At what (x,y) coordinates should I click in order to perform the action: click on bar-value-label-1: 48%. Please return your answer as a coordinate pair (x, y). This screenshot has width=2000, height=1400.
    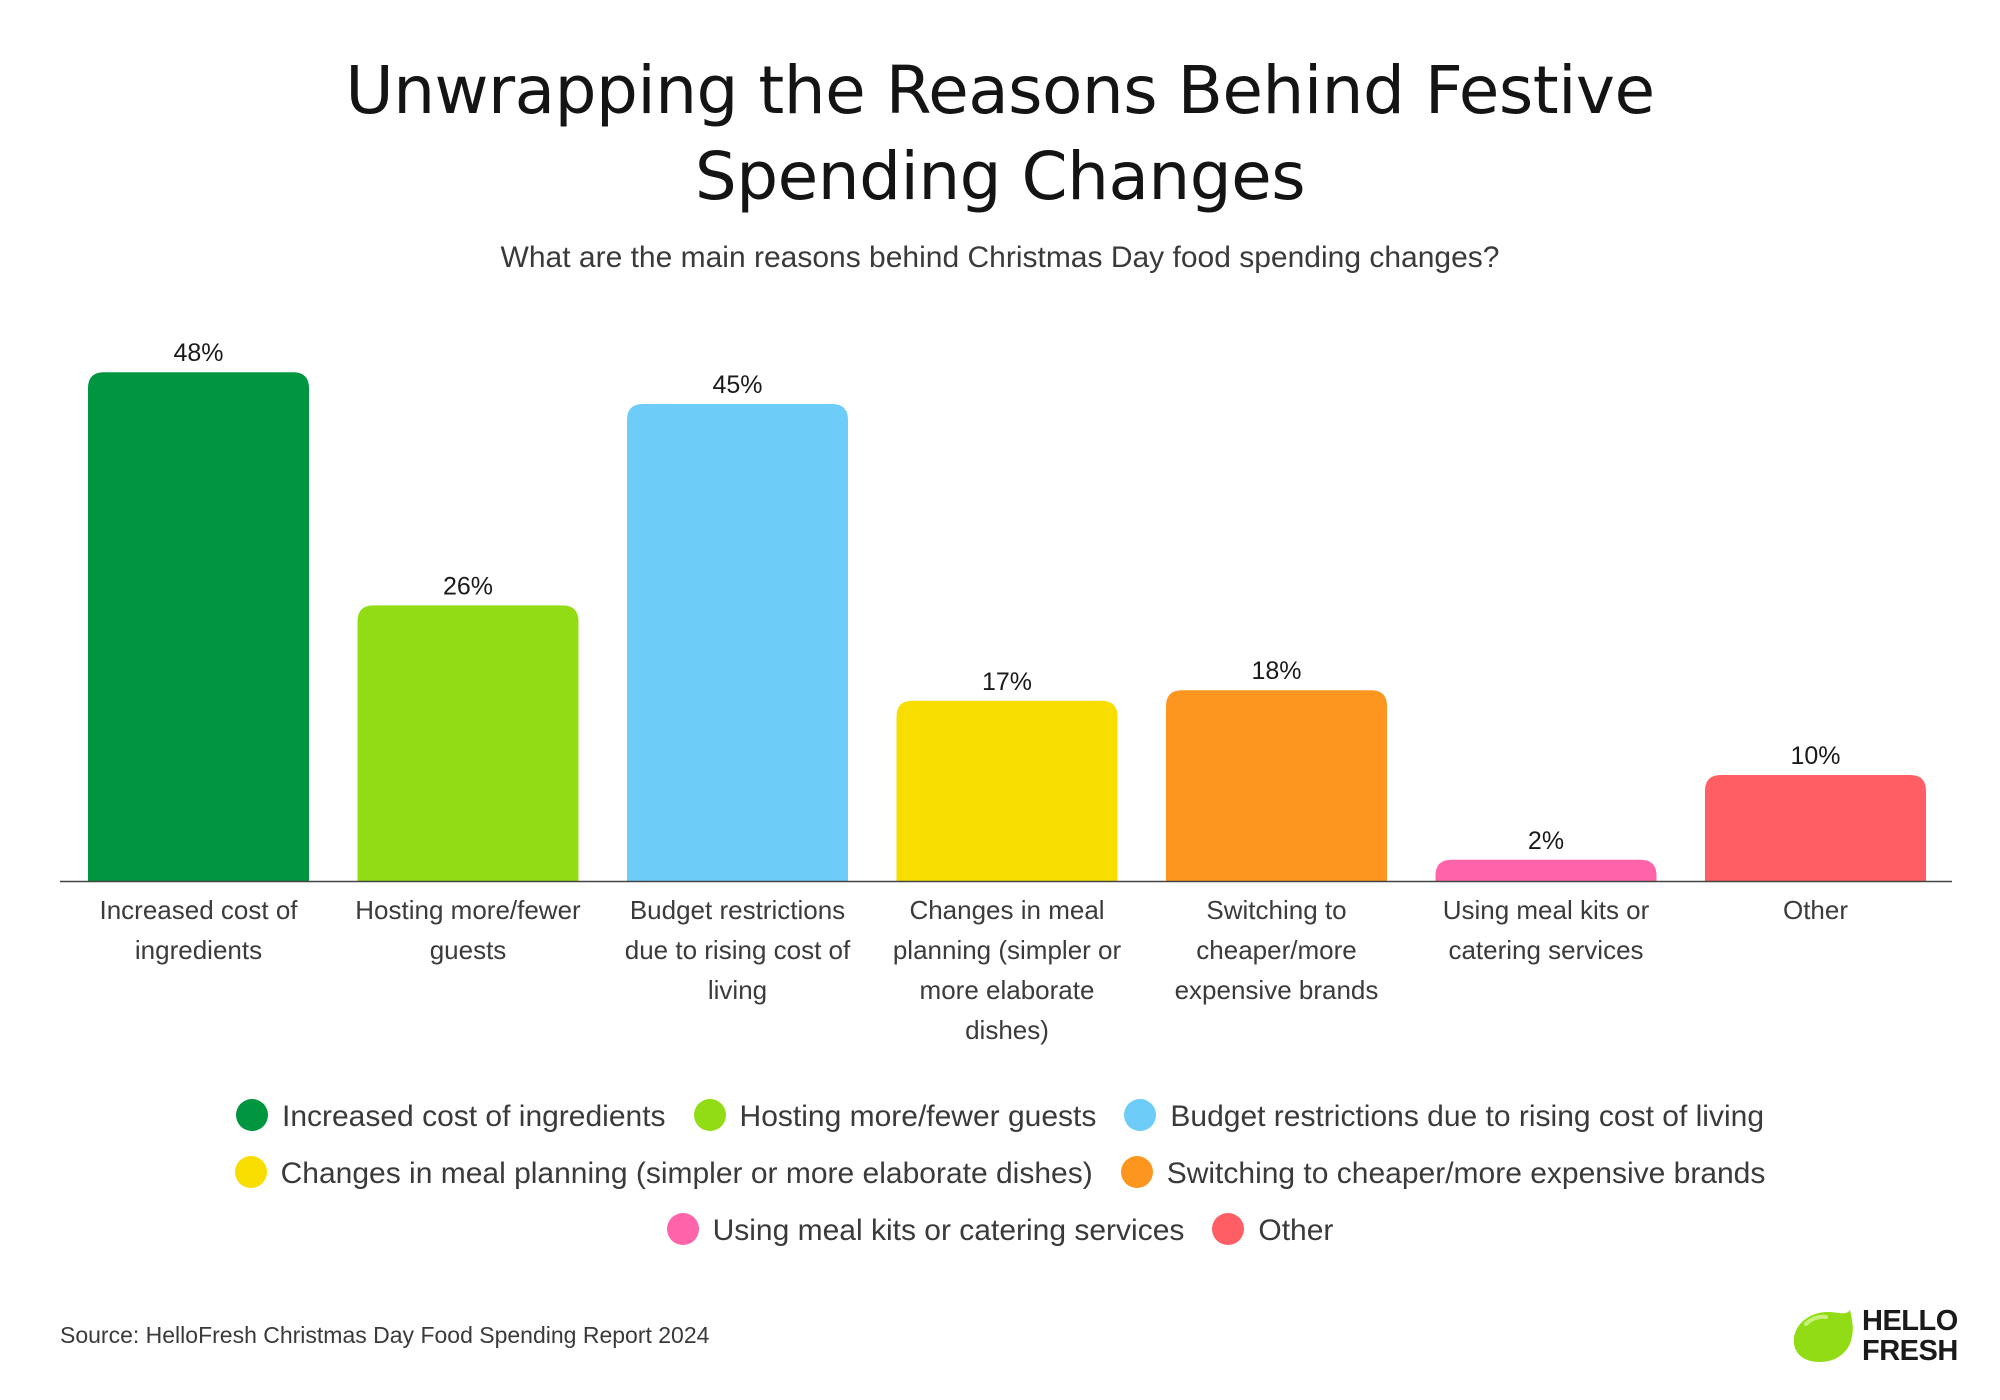
    Looking at the image, I should click on (198, 353).